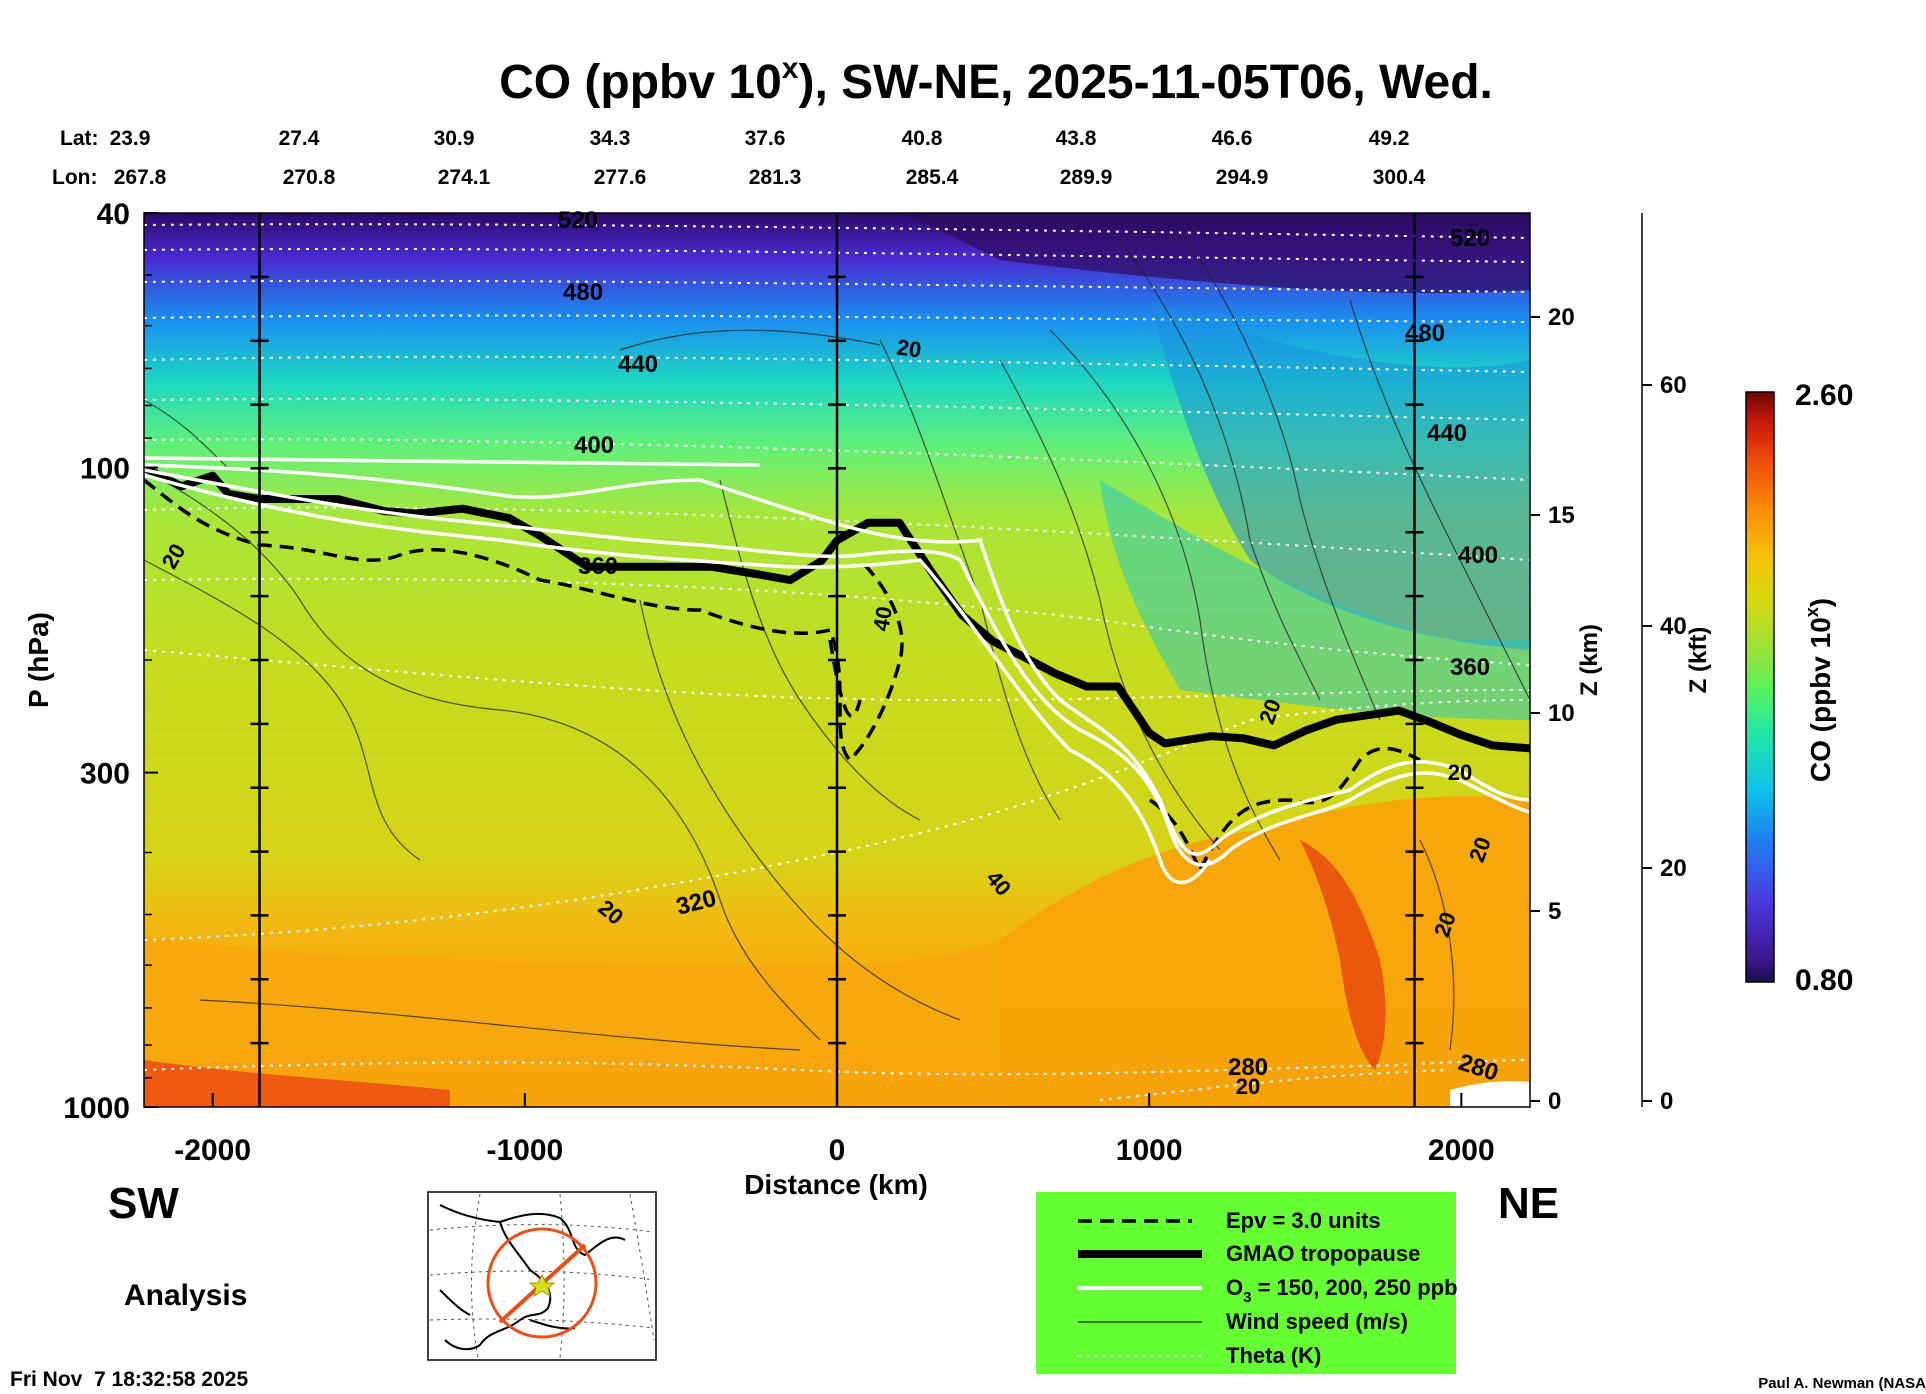 The width and height of the screenshot is (1926, 1394). I want to click on y-axis: 40 100 300 1000, so click(110, 661).